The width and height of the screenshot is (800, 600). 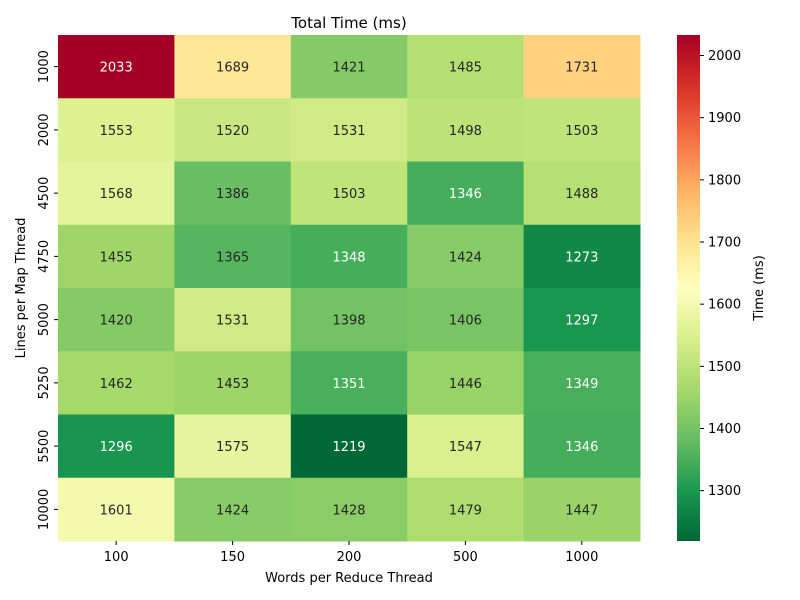 I want to click on colorbar-tick-label: 1300, so click(x=724, y=491).